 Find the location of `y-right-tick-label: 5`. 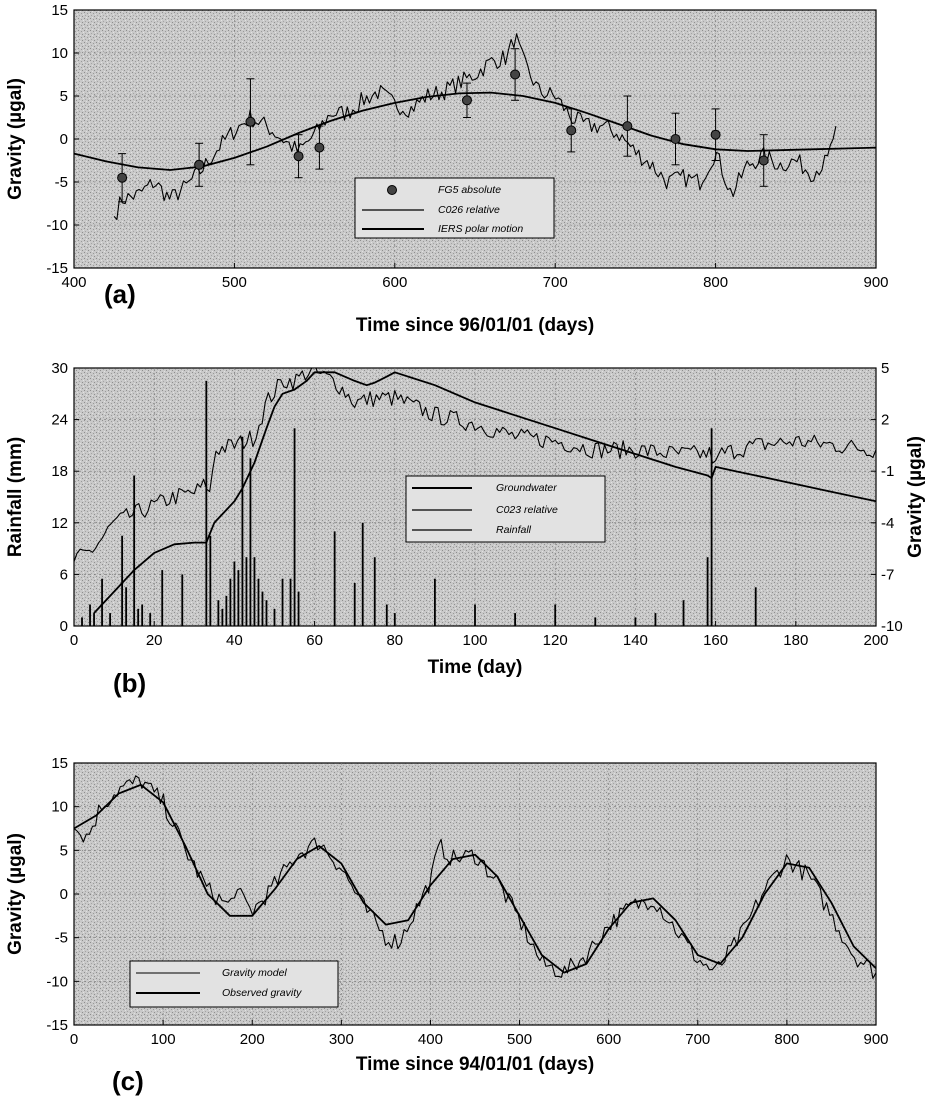

y-right-tick-label: 5 is located at coordinates (885, 368).